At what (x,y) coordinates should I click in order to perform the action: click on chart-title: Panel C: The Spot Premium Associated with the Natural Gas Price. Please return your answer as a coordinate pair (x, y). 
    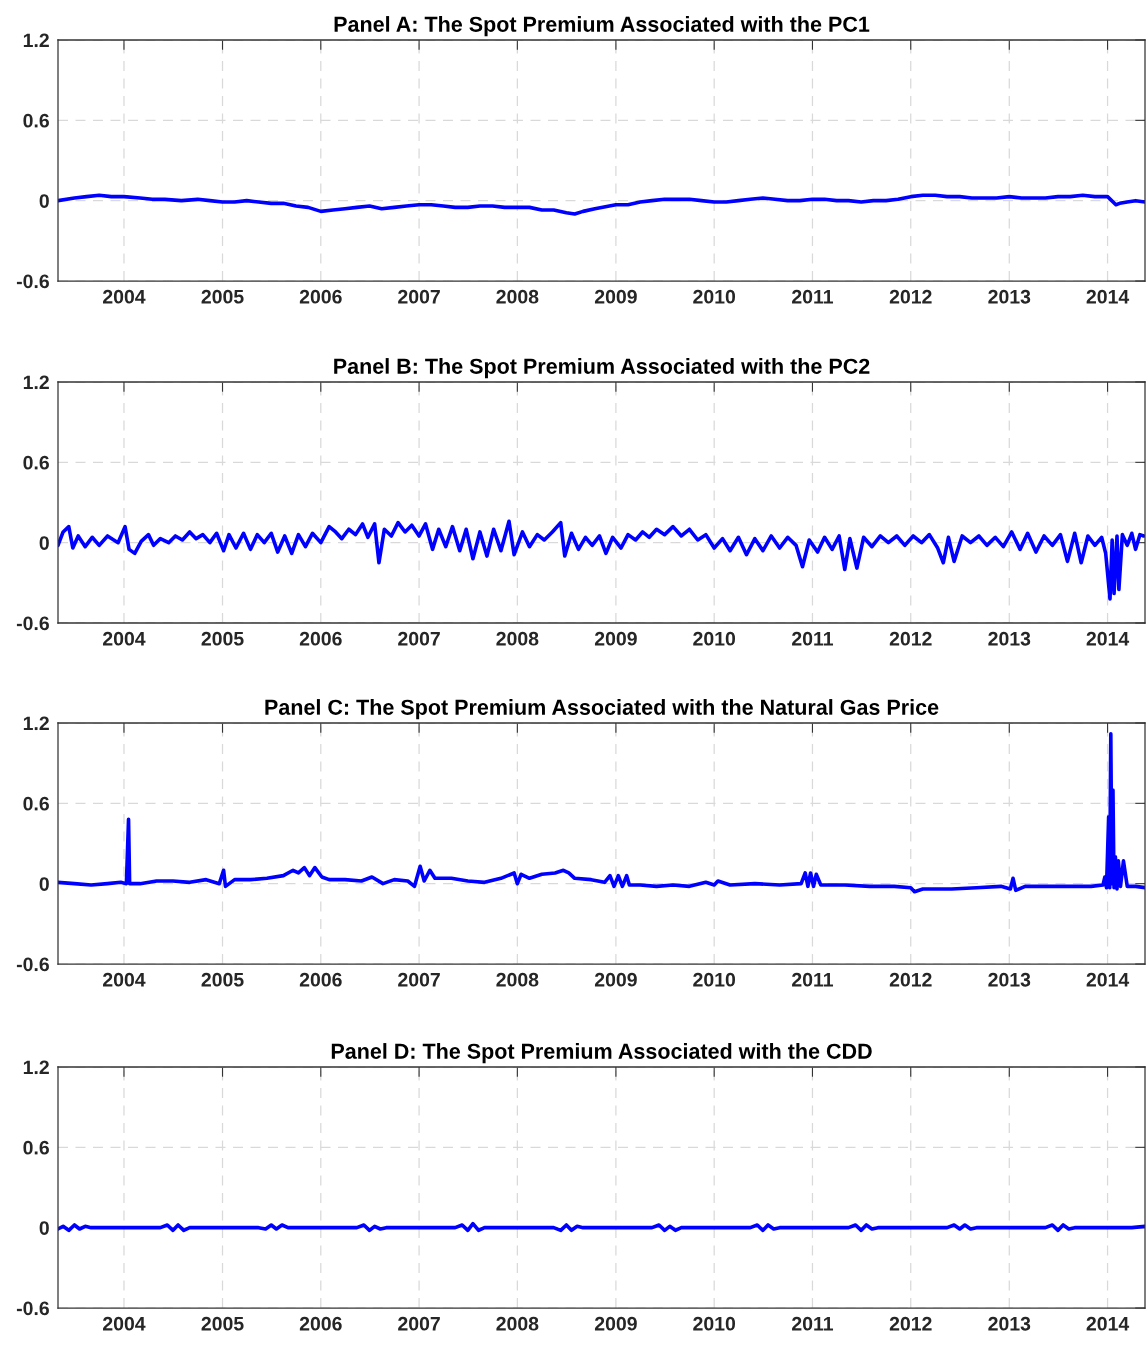
    Looking at the image, I should click on (602, 709).